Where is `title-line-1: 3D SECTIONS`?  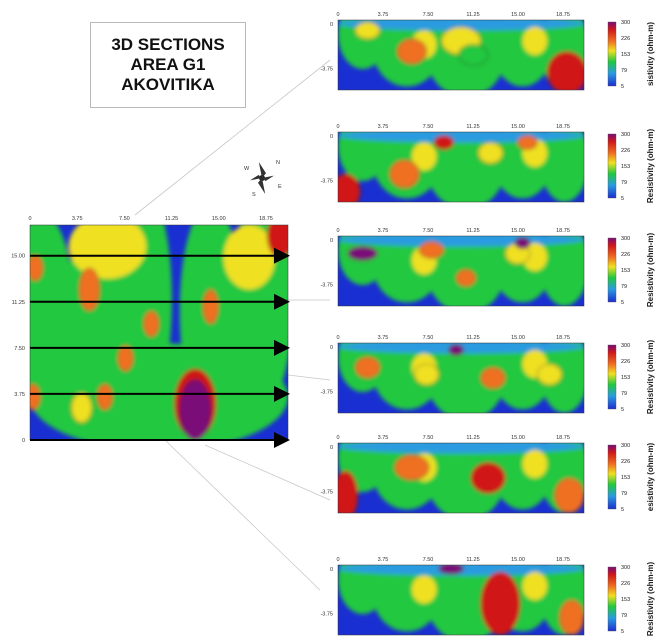 title-line-1: 3D SECTIONS is located at coordinates (168, 44).